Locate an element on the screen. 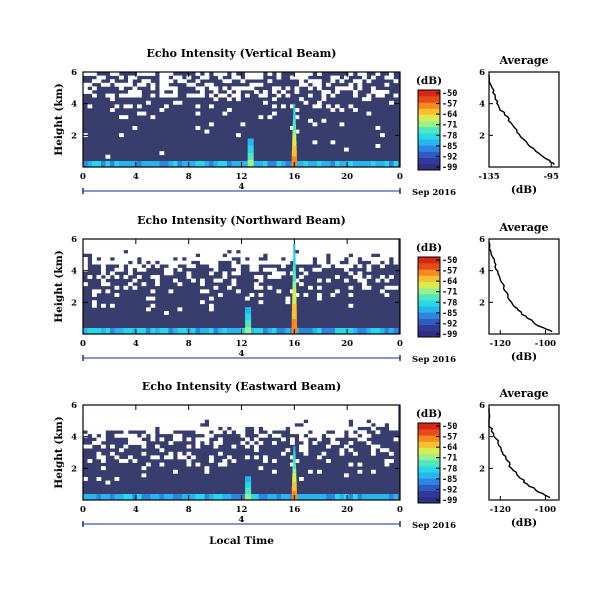  x-tick-label: 4 is located at coordinates (136, 177).